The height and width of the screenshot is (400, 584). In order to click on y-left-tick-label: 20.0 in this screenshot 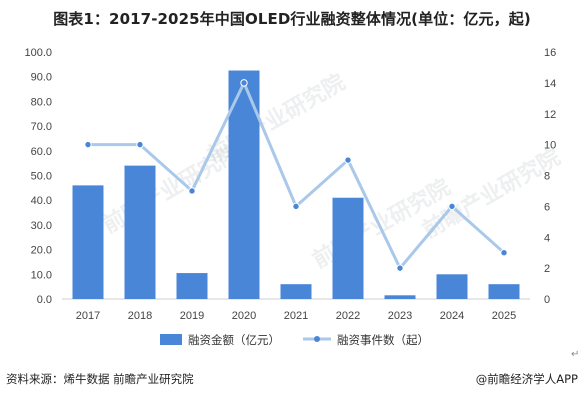, I will do `click(41, 251)`.